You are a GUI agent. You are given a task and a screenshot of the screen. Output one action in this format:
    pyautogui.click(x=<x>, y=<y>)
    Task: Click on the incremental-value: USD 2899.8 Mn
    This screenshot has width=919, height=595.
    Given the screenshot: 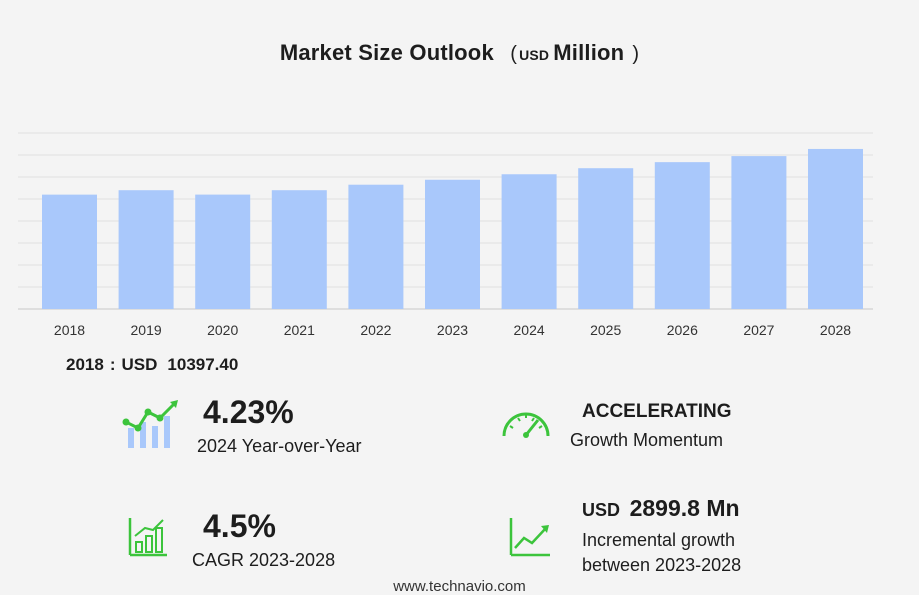 What is the action you would take?
    pyautogui.click(x=661, y=508)
    